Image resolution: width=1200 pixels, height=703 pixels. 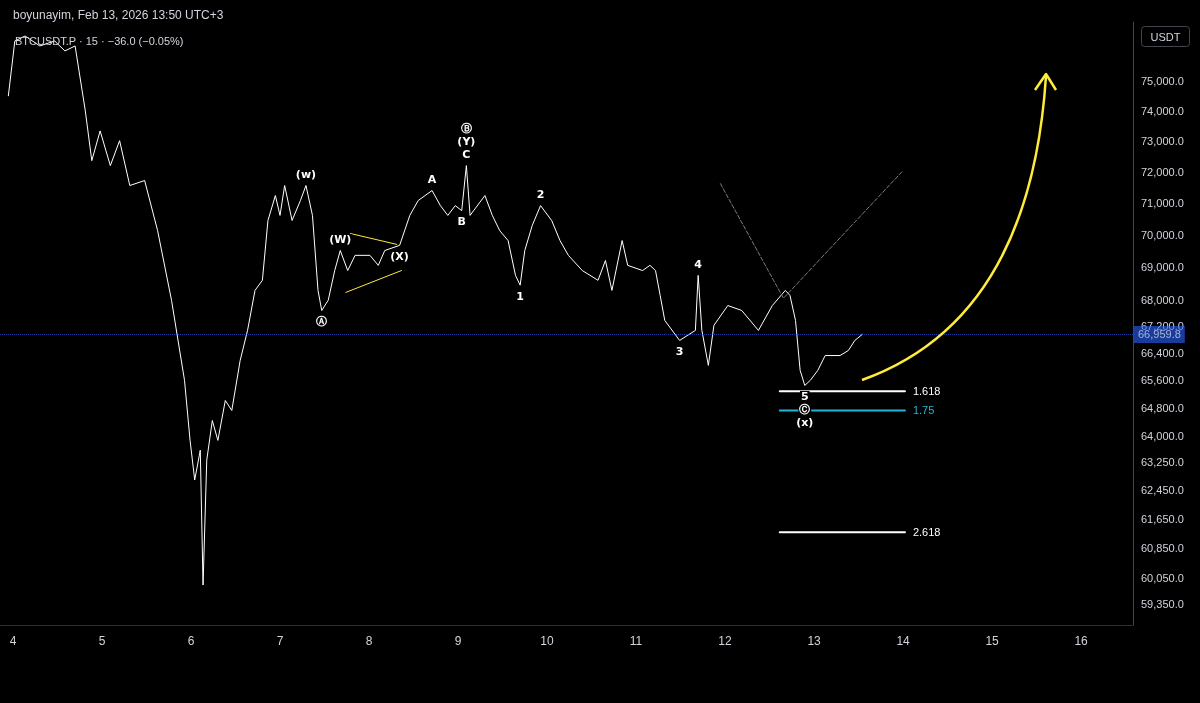 I want to click on annotation: 3, so click(x=679, y=351).